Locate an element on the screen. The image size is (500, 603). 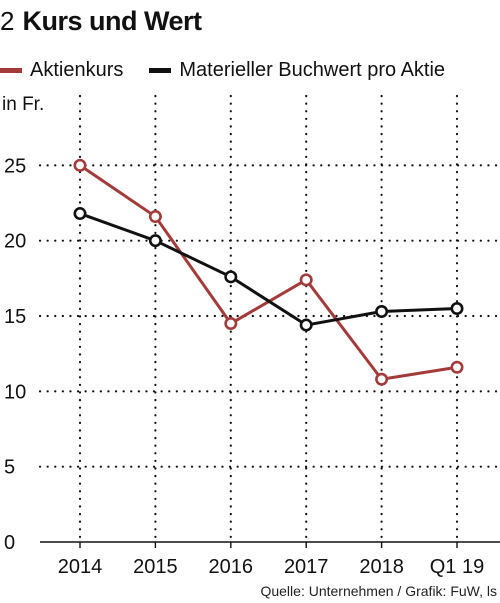
figure-number: 2 is located at coordinates (7, 21).